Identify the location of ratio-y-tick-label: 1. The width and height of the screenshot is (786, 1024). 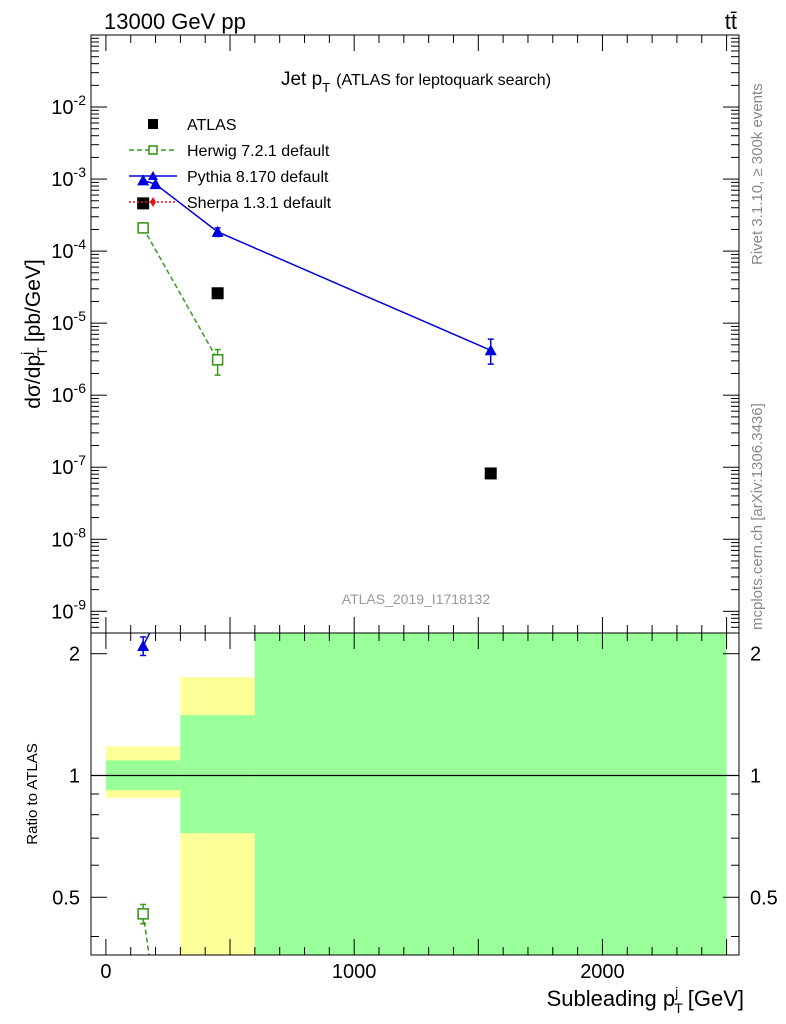
(74, 776).